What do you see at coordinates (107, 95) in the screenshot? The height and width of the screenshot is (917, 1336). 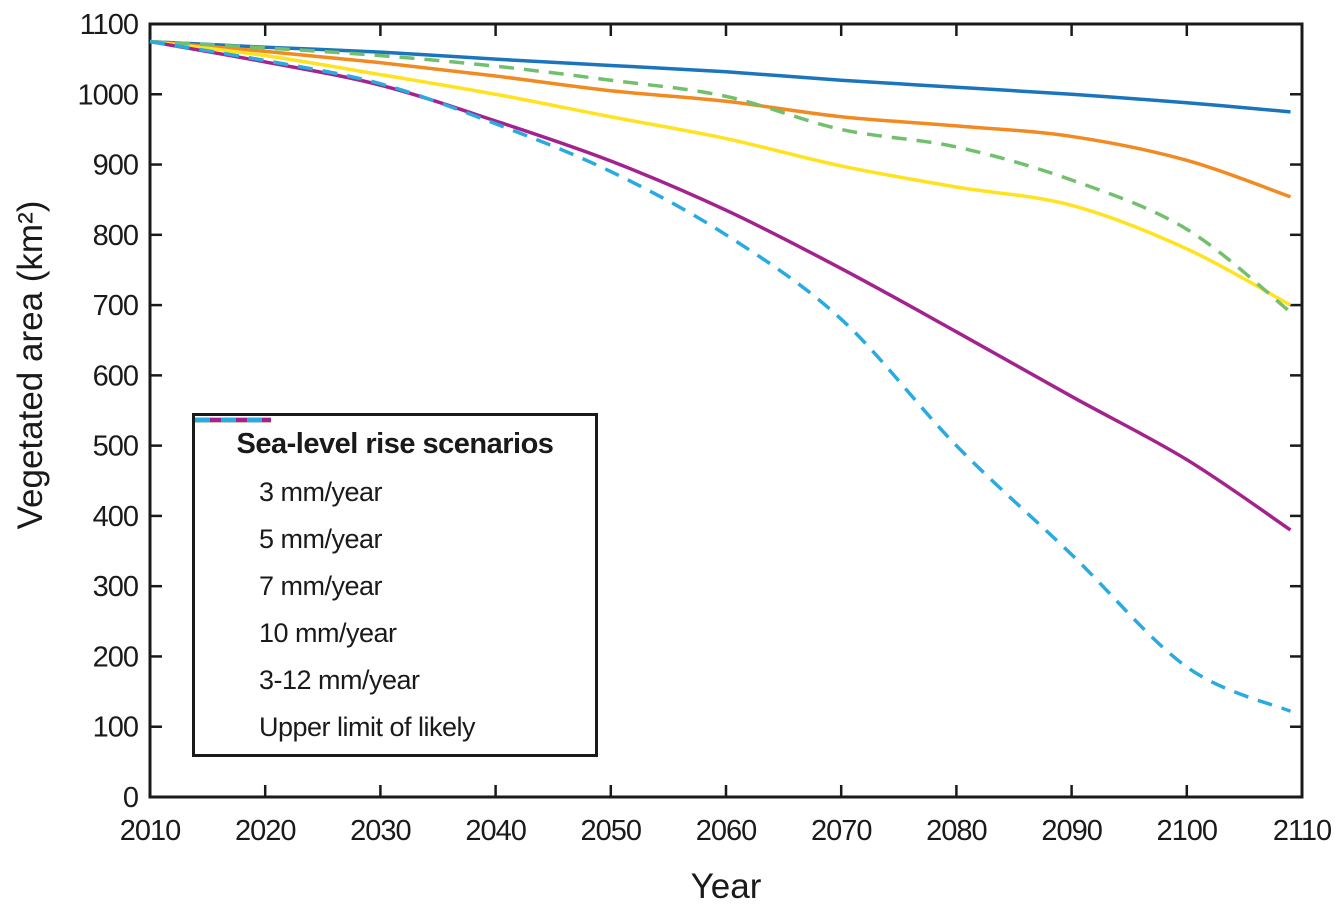 I see `y-tick-label: 1000` at bounding box center [107, 95].